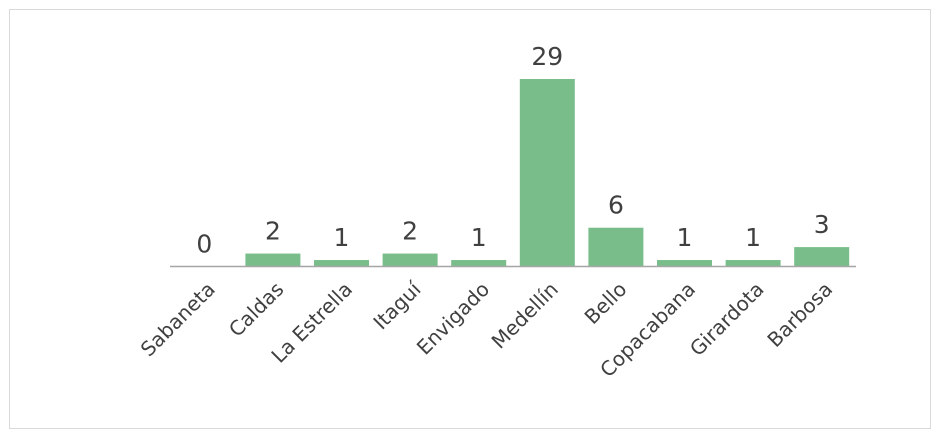 The height and width of the screenshot is (439, 942). I want to click on x-tick-label-medell-n: Medellín, so click(525, 315).